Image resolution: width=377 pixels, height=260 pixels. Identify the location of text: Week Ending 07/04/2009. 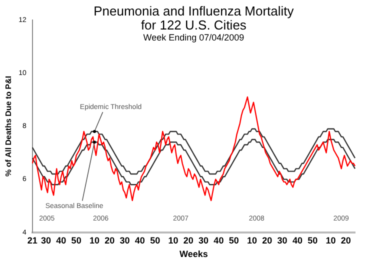
(193, 37).